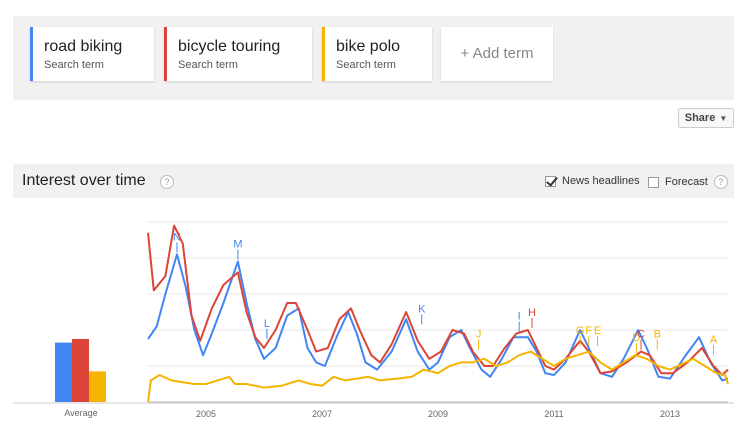  Describe the element at coordinates (553, 414) in the screenshot. I see `x-tick-label: 2011` at that location.